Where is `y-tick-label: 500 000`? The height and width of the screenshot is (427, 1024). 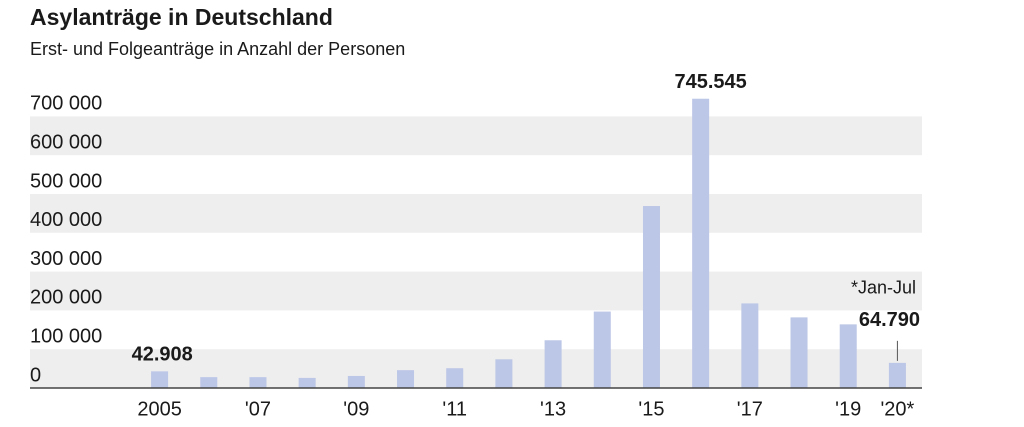
y-tick-label: 500 000 is located at coordinates (66, 181).